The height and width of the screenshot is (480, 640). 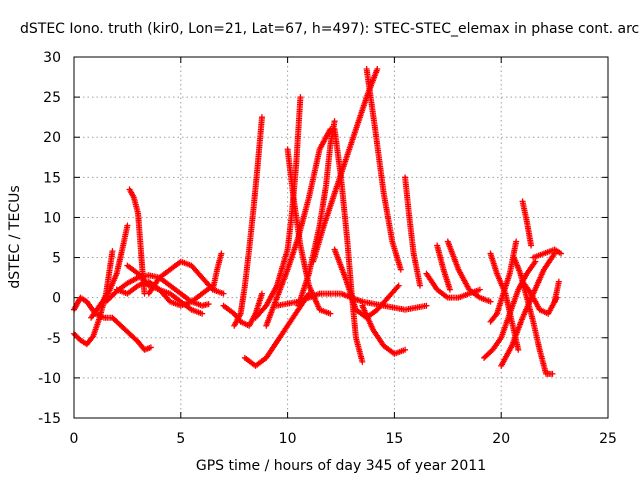 I want to click on x-tick-label: 0, so click(x=74, y=439).